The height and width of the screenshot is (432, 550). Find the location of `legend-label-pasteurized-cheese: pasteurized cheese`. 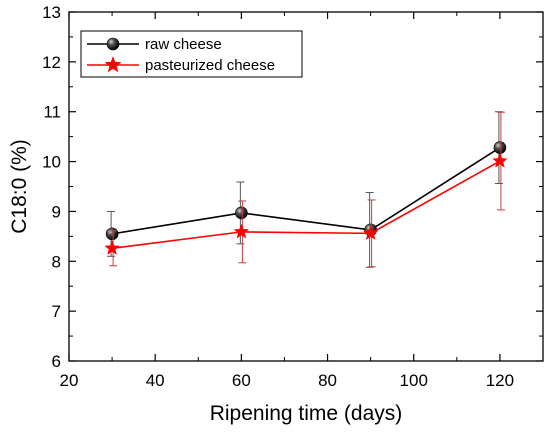

legend-label-pasteurized-cheese: pasteurized cheese is located at coordinates (210, 65).